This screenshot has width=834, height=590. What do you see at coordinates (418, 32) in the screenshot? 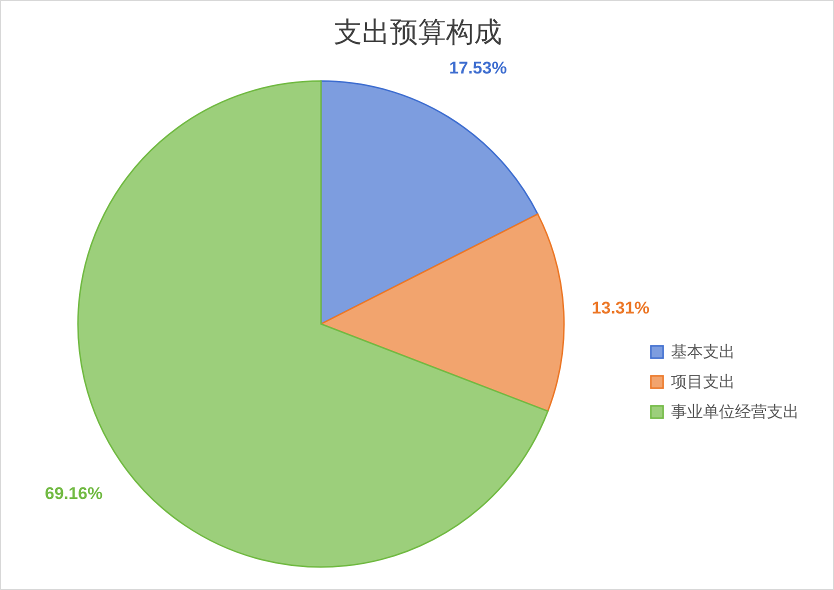
I see `chart-title: 支出预算构成` at bounding box center [418, 32].